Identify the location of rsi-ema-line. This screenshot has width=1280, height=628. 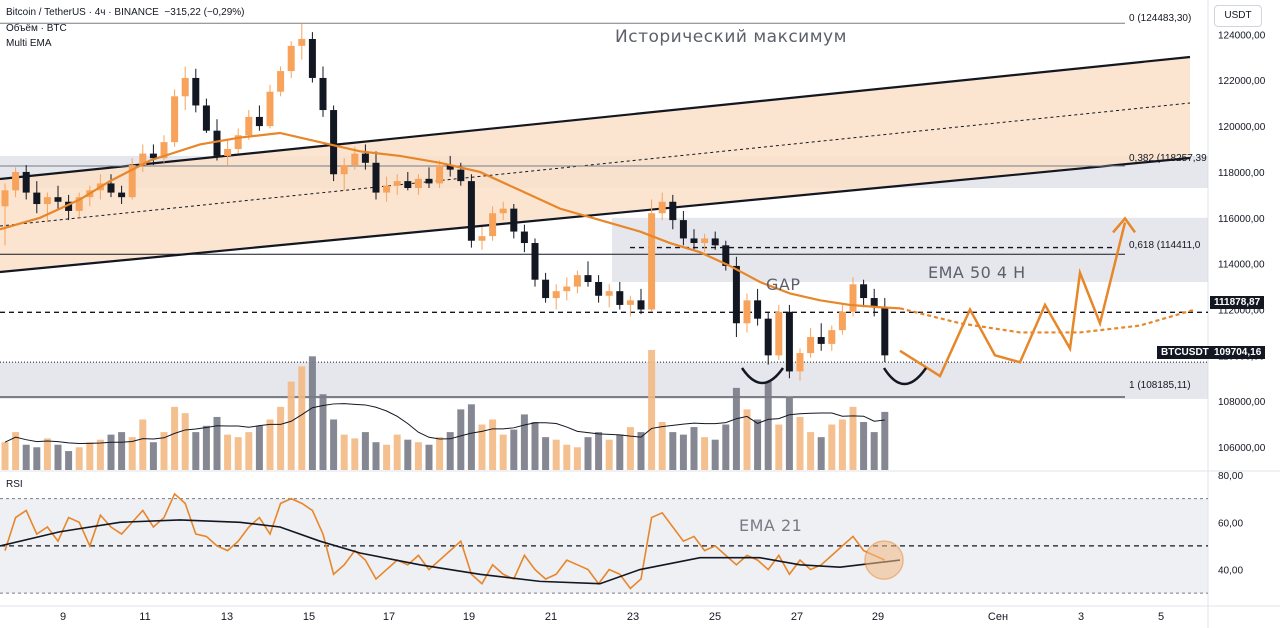
(450, 552).